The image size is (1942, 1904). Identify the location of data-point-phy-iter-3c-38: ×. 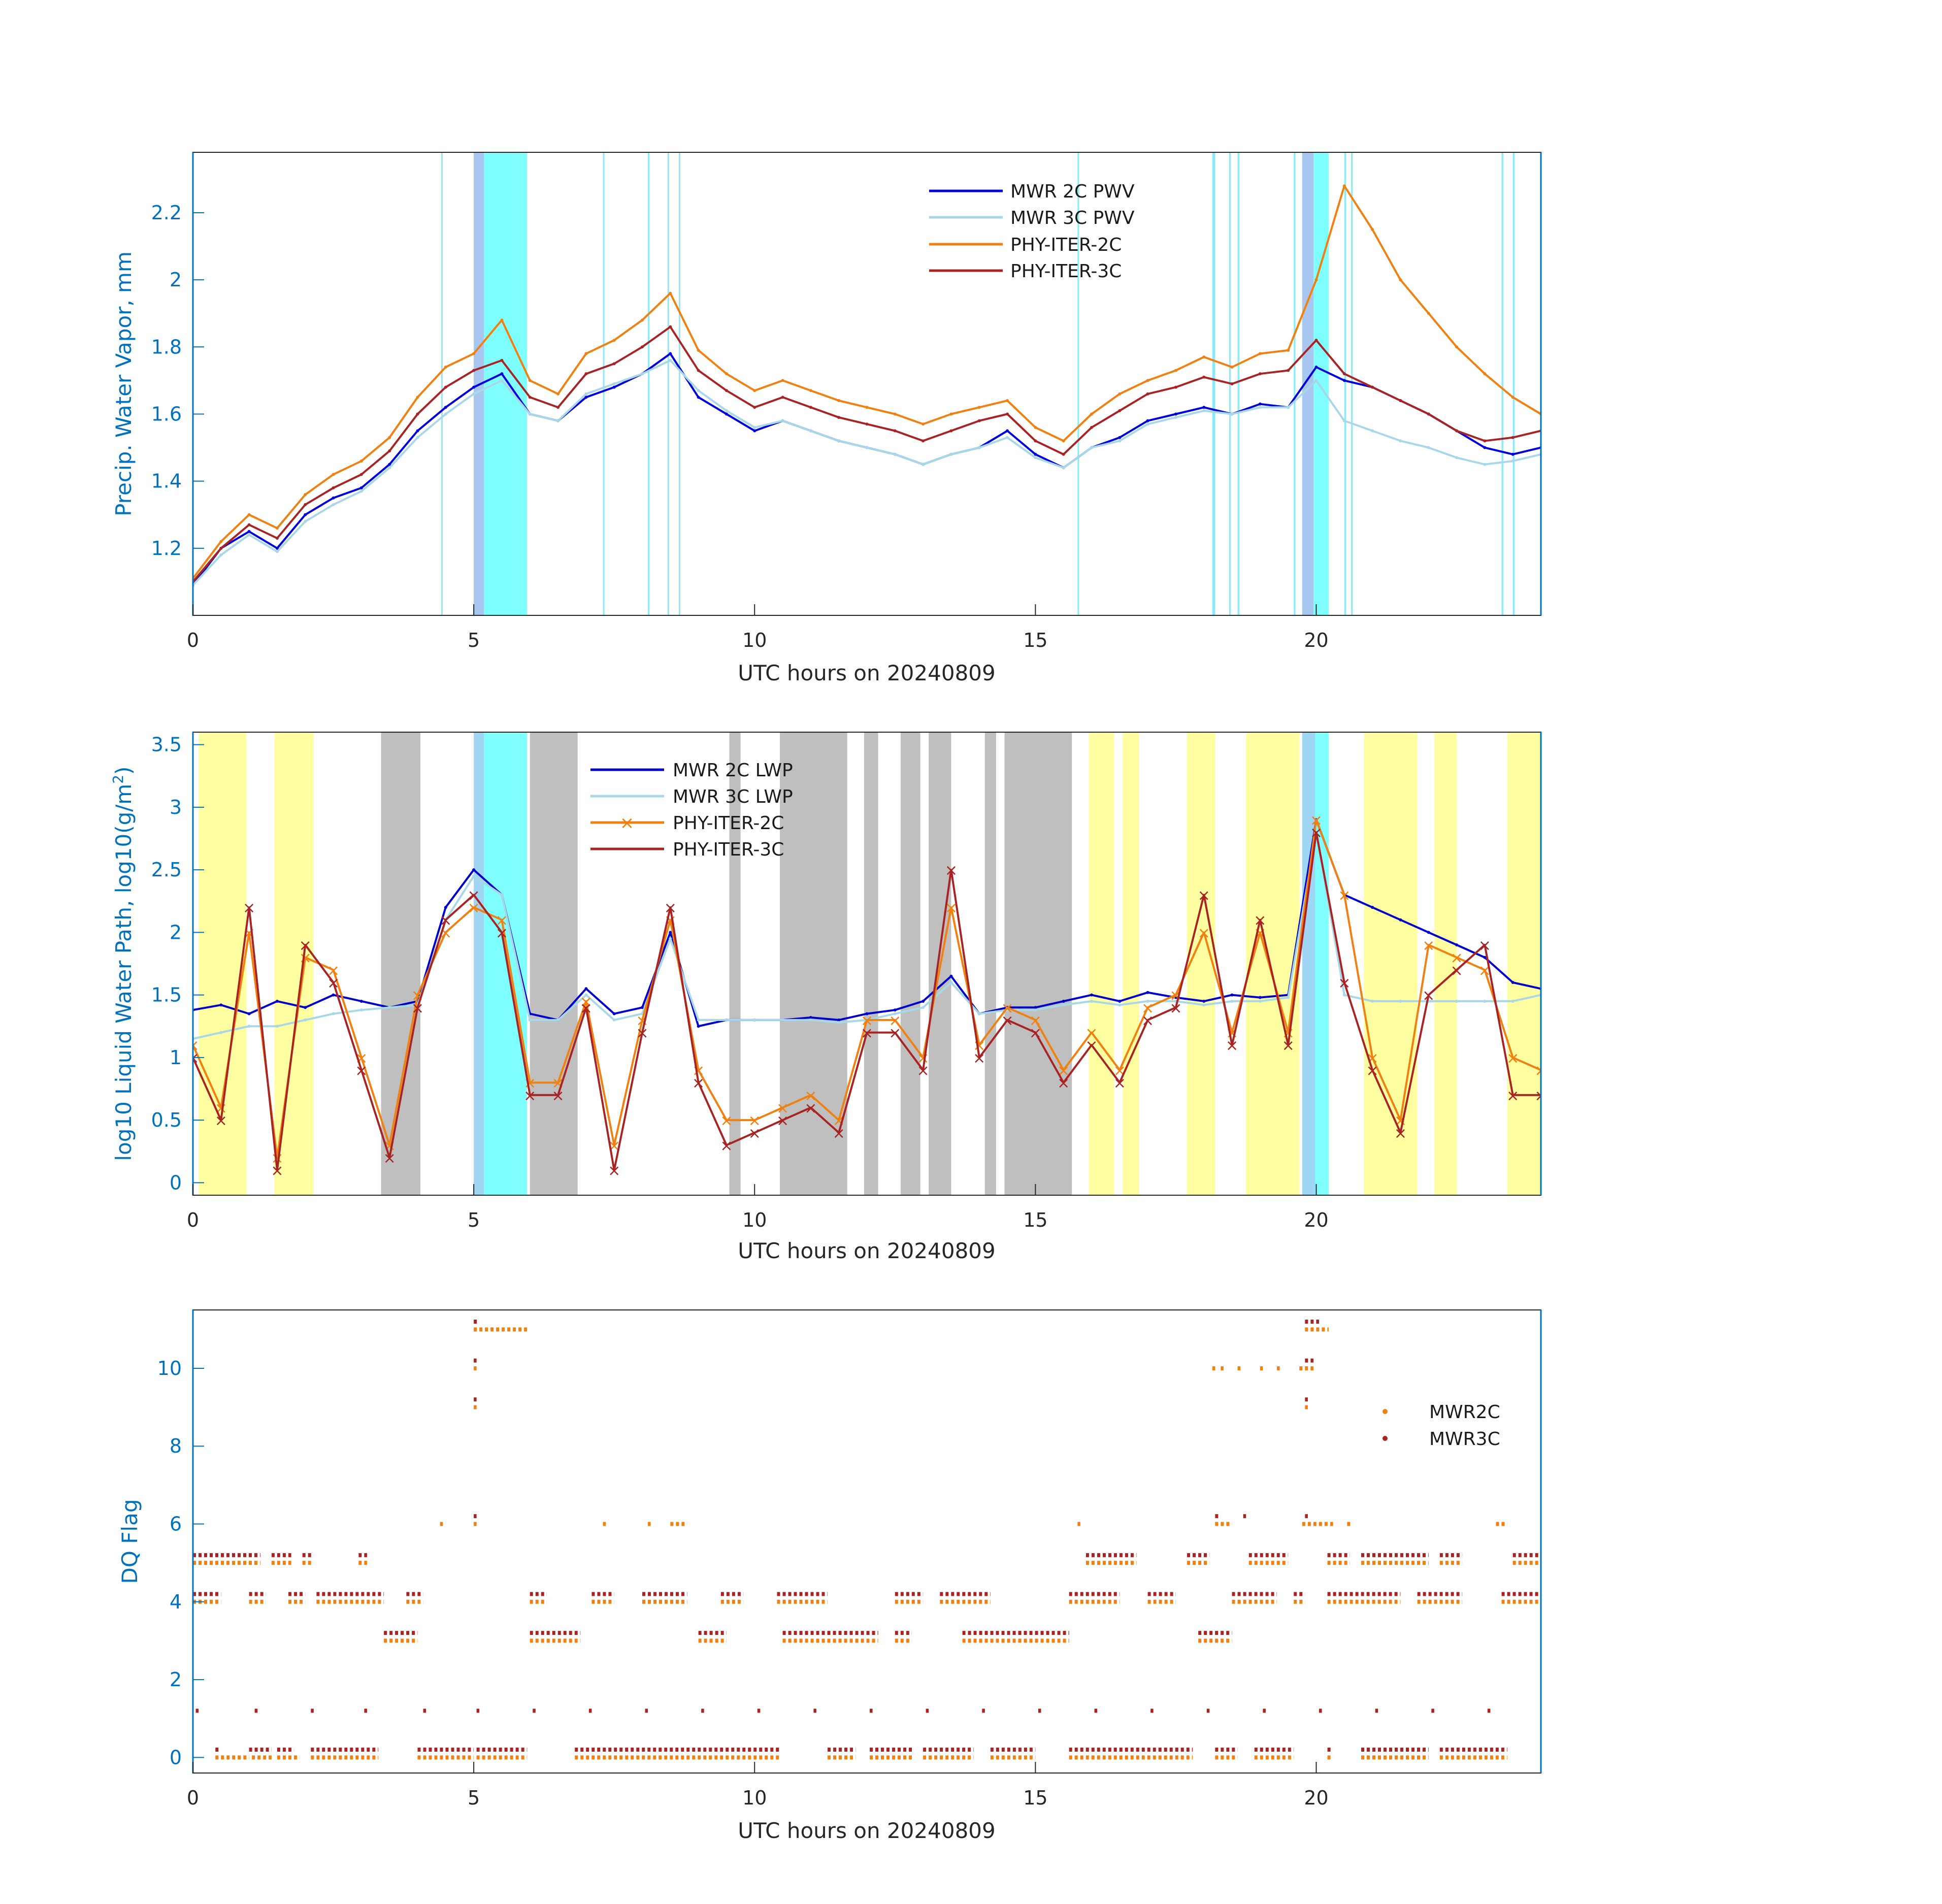
(1260, 921).